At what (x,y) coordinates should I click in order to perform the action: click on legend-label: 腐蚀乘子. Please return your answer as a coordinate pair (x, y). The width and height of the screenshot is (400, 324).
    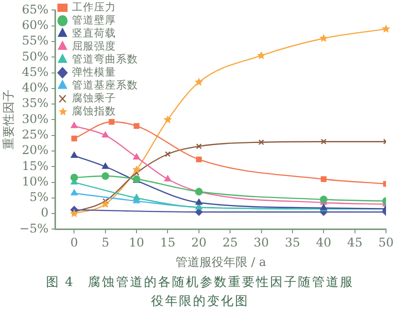
    Looking at the image, I should click on (94, 97).